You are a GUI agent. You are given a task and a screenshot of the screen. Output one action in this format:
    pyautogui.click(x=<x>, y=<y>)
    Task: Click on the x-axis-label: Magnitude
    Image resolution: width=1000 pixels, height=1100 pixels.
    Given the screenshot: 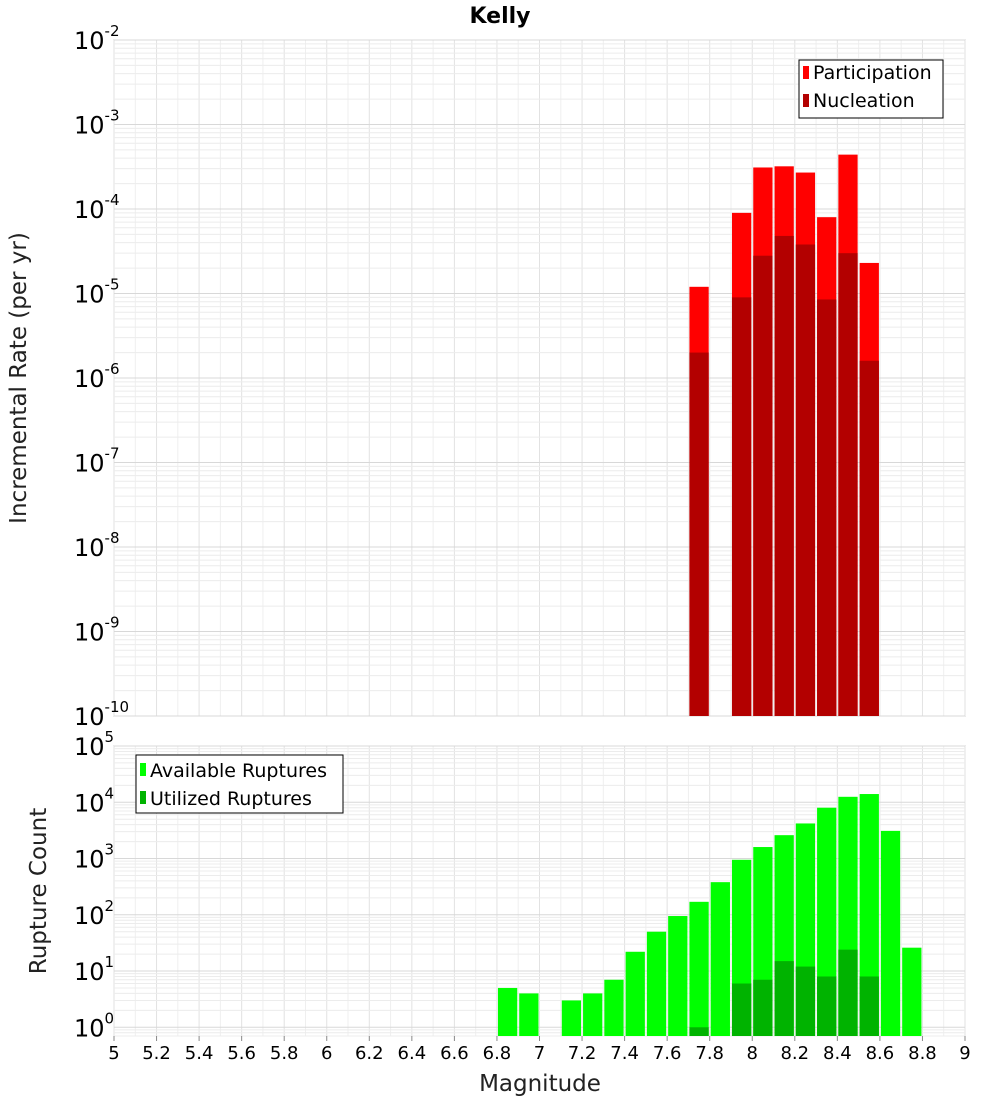 What is the action you would take?
    pyautogui.click(x=540, y=1084)
    